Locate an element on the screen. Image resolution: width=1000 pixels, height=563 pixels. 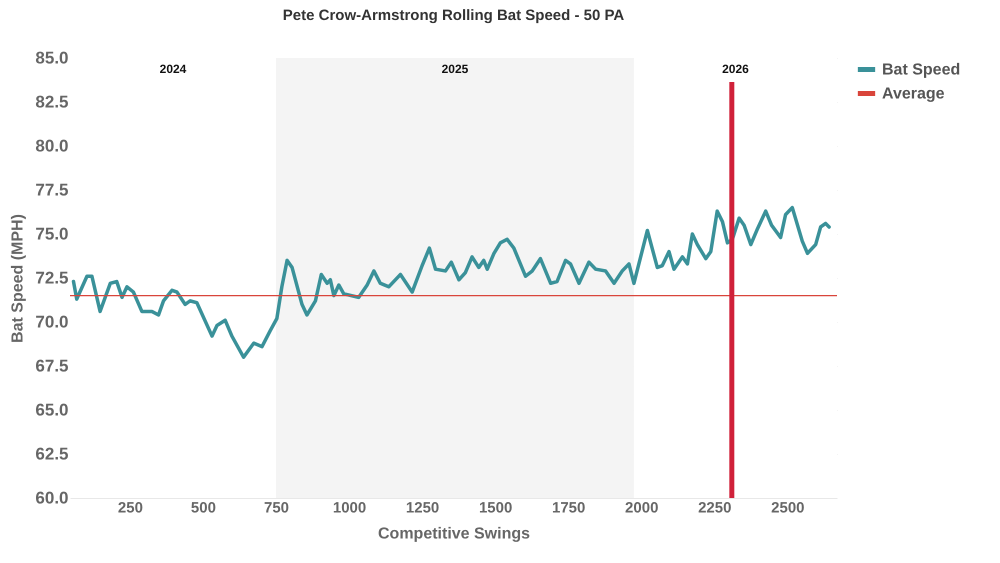
y-tick-label: 75.0 is located at coordinates (51, 234).